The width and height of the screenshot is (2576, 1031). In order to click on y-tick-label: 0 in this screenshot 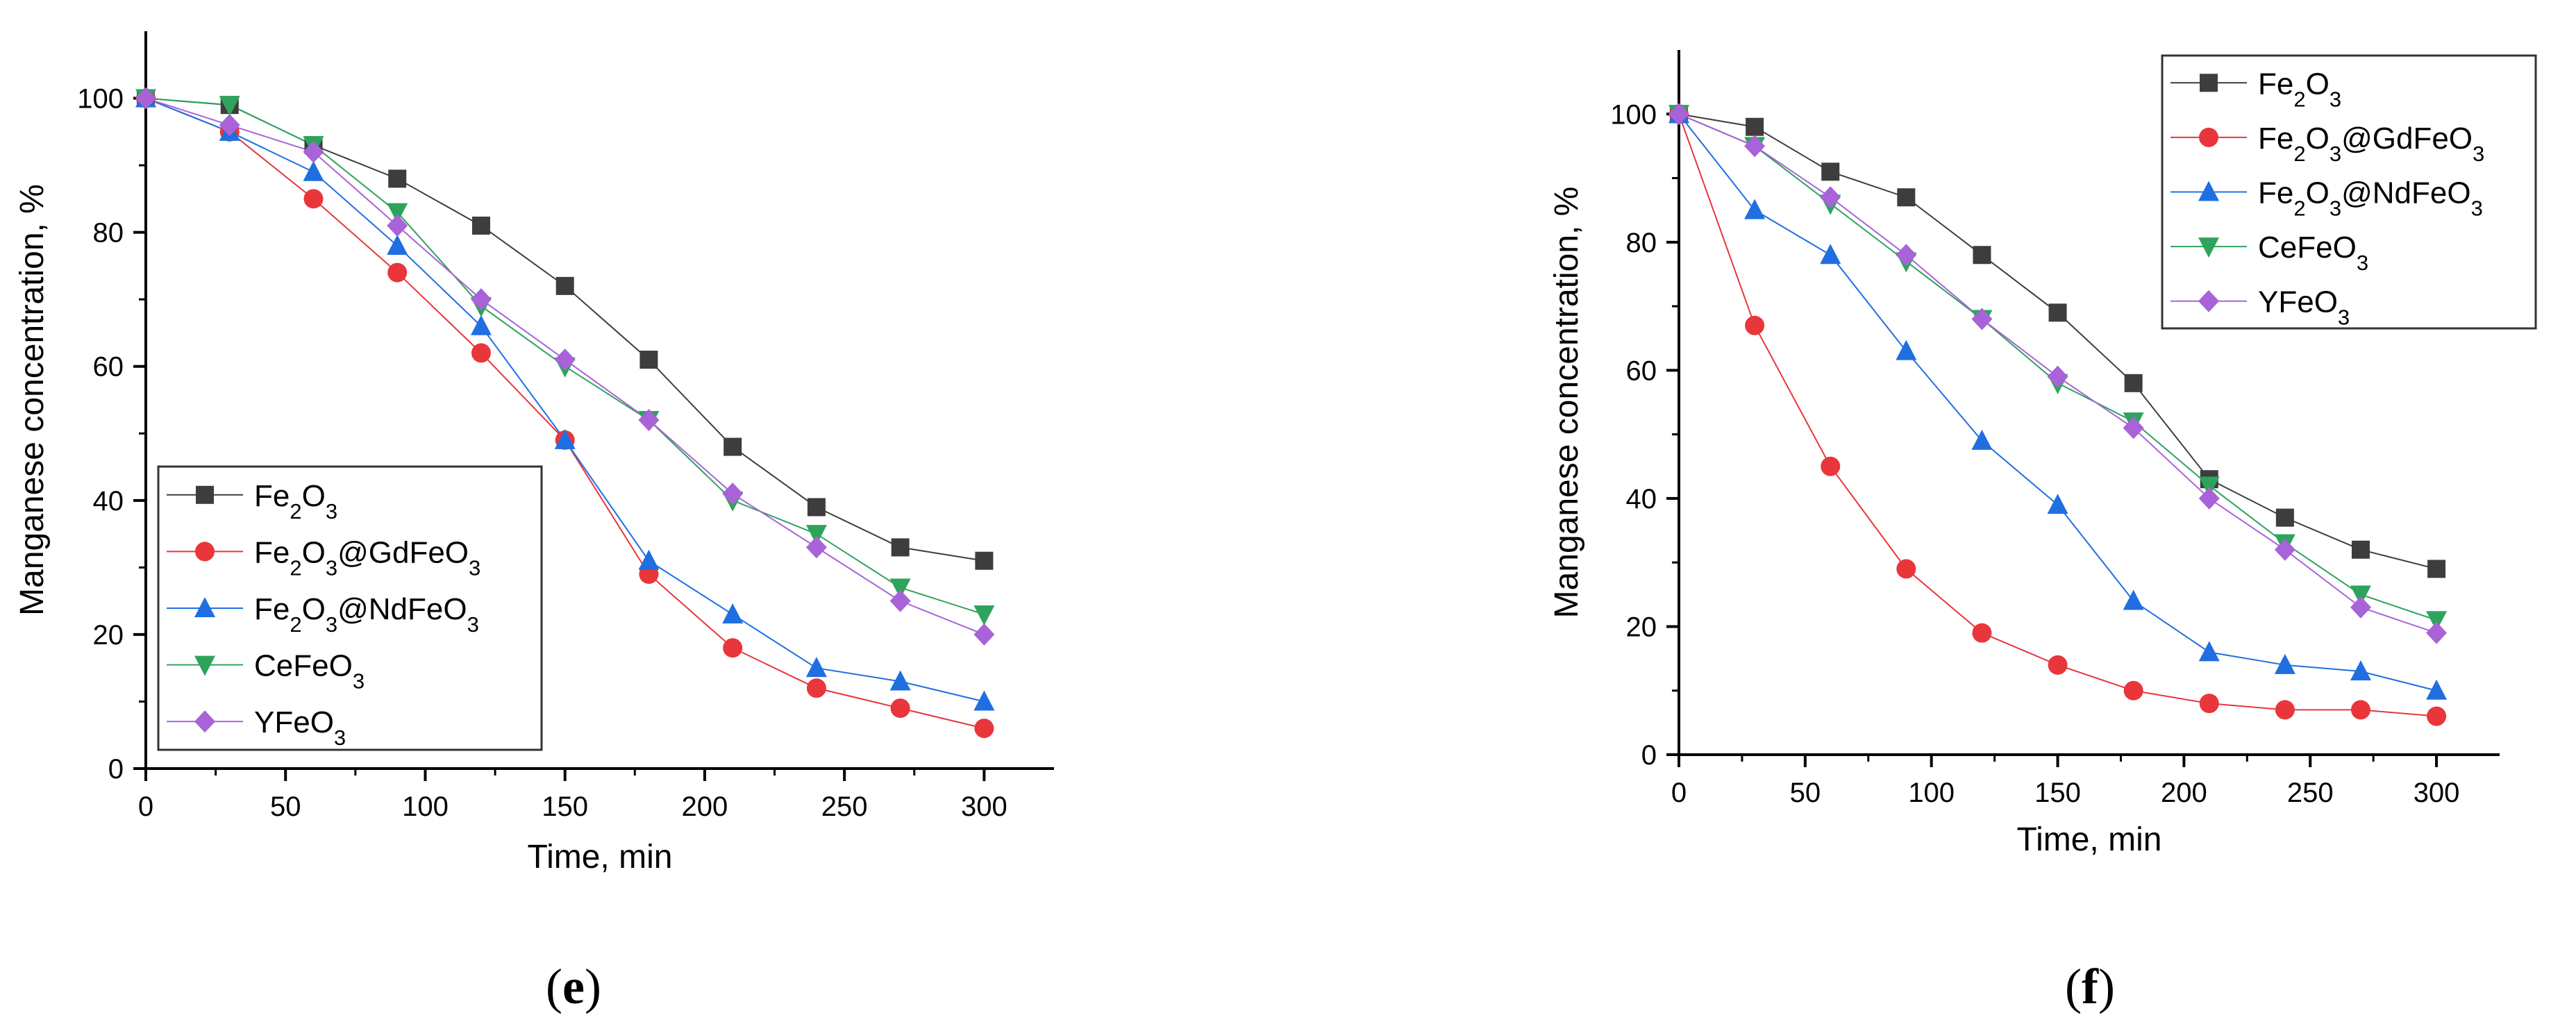, I will do `click(116, 769)`.